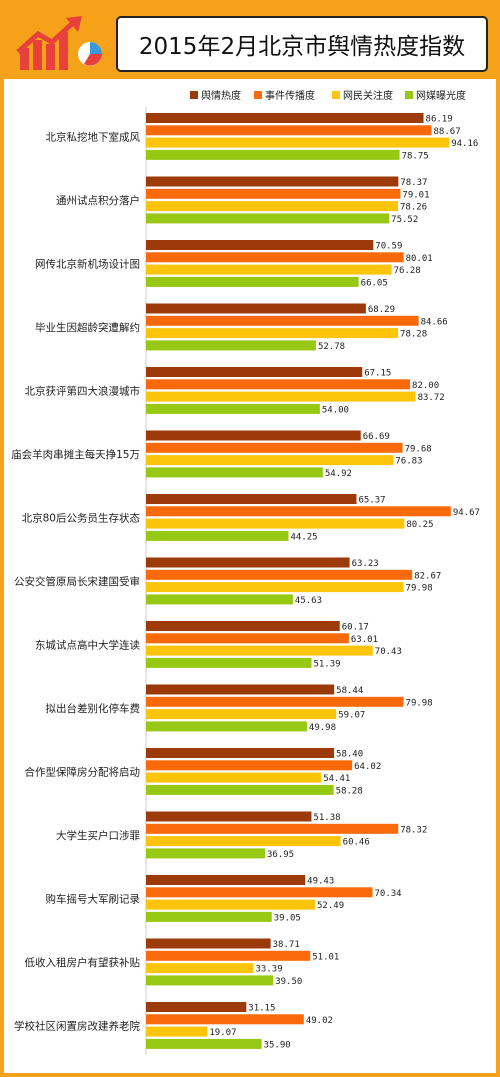 The image size is (500, 1077). Describe the element at coordinates (290, 95) in the screenshot. I see `legend-label: 事件传播度` at that location.